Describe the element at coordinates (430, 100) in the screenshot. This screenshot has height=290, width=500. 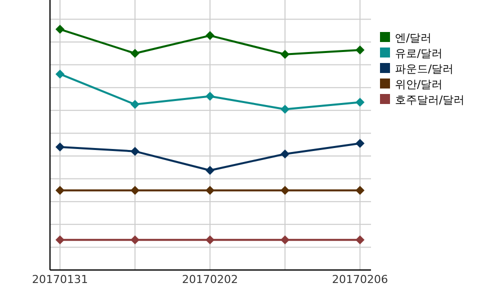
I see `legend-label: 호주달러/달러` at that location.